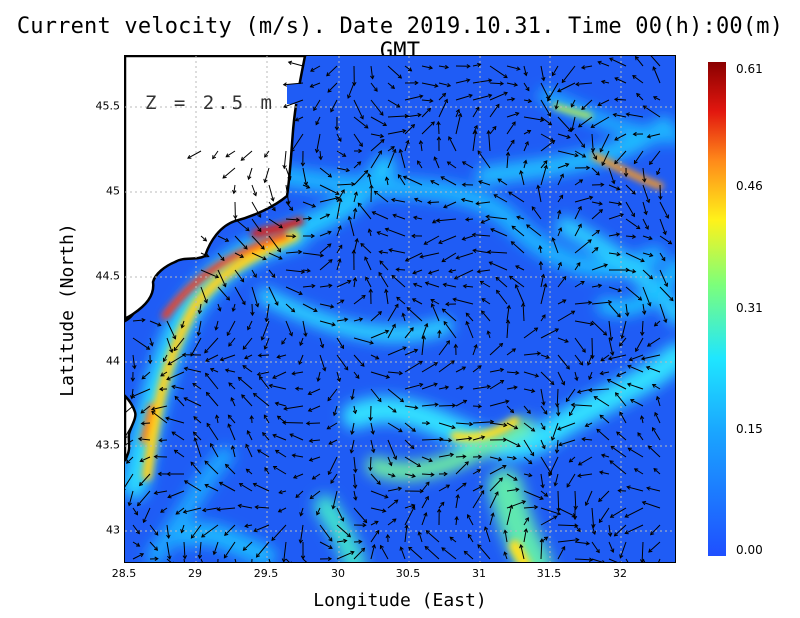 The width and height of the screenshot is (800, 618). Describe the element at coordinates (749, 550) in the screenshot. I see `colorbar-tick: 0.00` at that location.